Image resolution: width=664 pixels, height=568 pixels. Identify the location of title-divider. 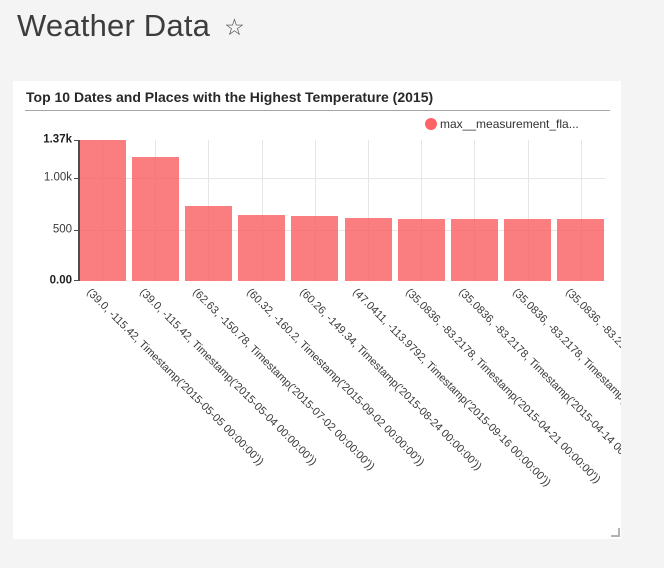
(317, 110).